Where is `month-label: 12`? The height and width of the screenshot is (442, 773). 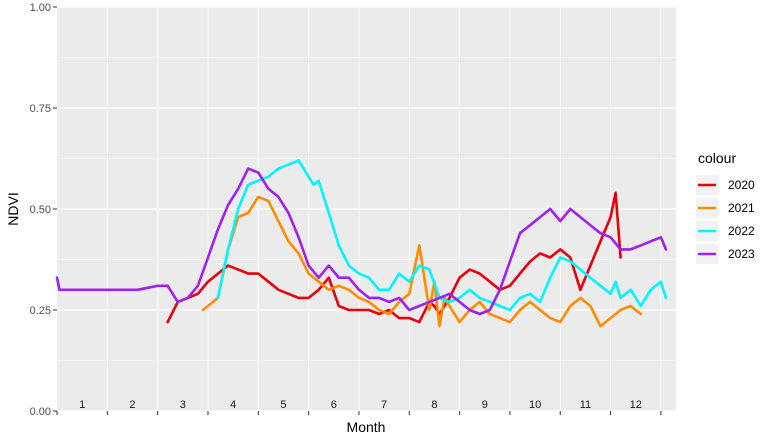 month-label: 12 is located at coordinates (636, 405).